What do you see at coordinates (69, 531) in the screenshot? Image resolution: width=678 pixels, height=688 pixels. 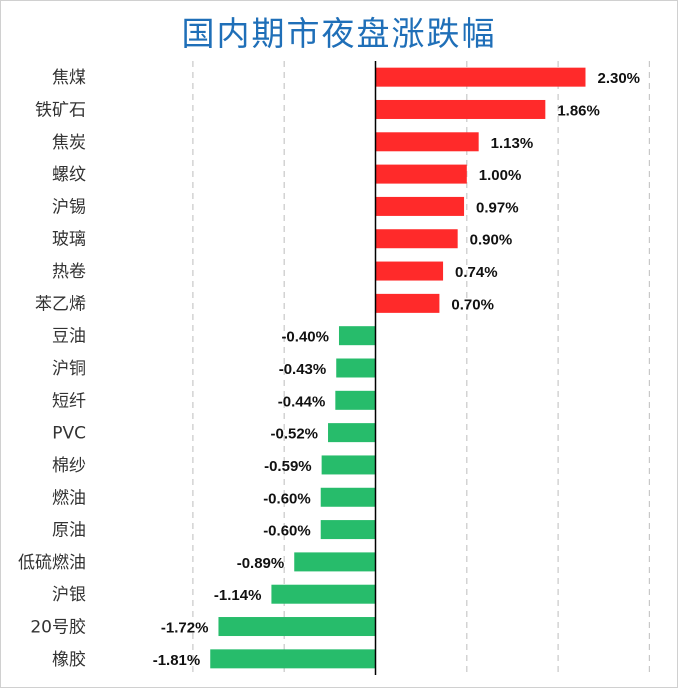 I see `category-label-14: 原油` at bounding box center [69, 531].